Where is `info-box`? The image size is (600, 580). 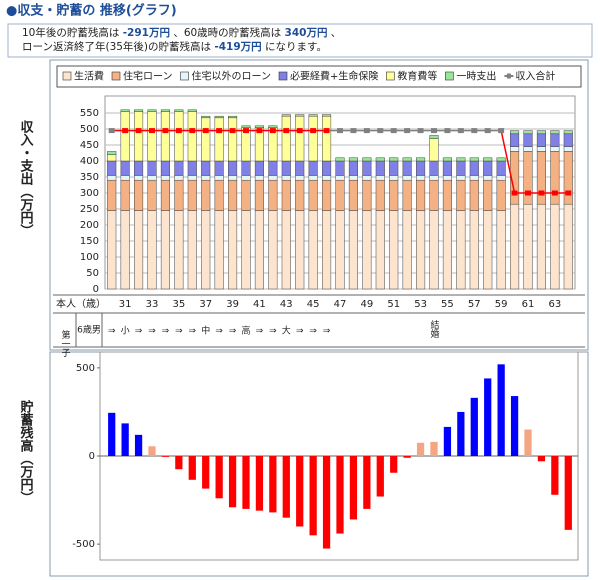
info-box is located at coordinates (300, 40).